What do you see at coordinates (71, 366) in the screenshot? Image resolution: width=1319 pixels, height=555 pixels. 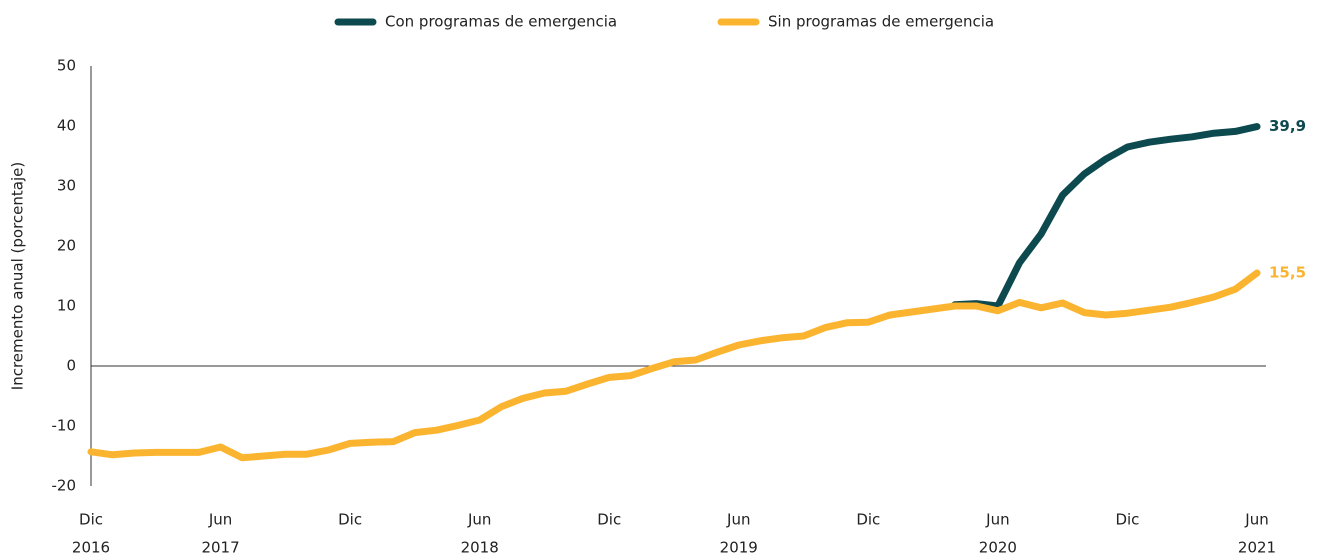 I see `y-tick-label: 0` at bounding box center [71, 366].